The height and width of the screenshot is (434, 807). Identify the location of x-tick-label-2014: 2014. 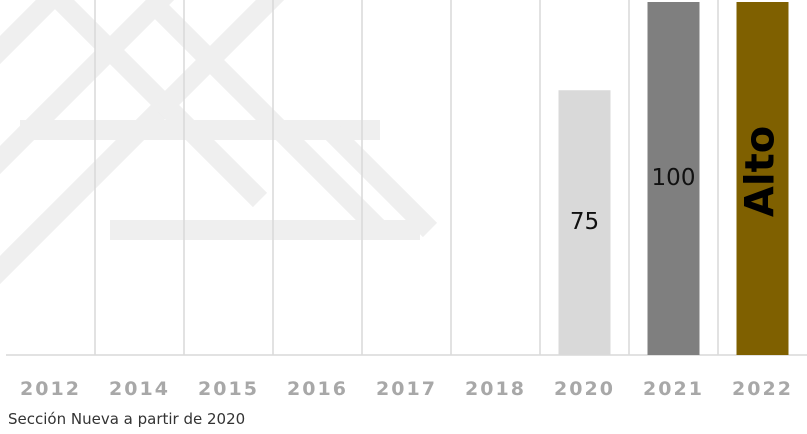
(139, 389).